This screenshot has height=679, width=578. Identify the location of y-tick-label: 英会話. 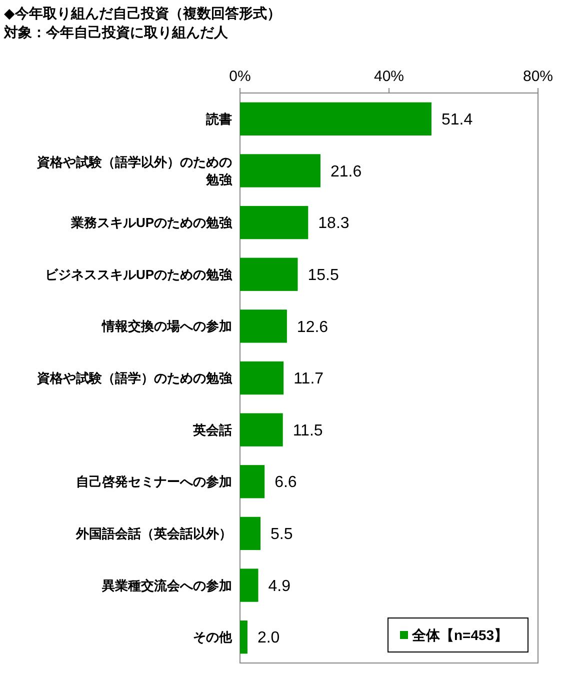
(212, 430).